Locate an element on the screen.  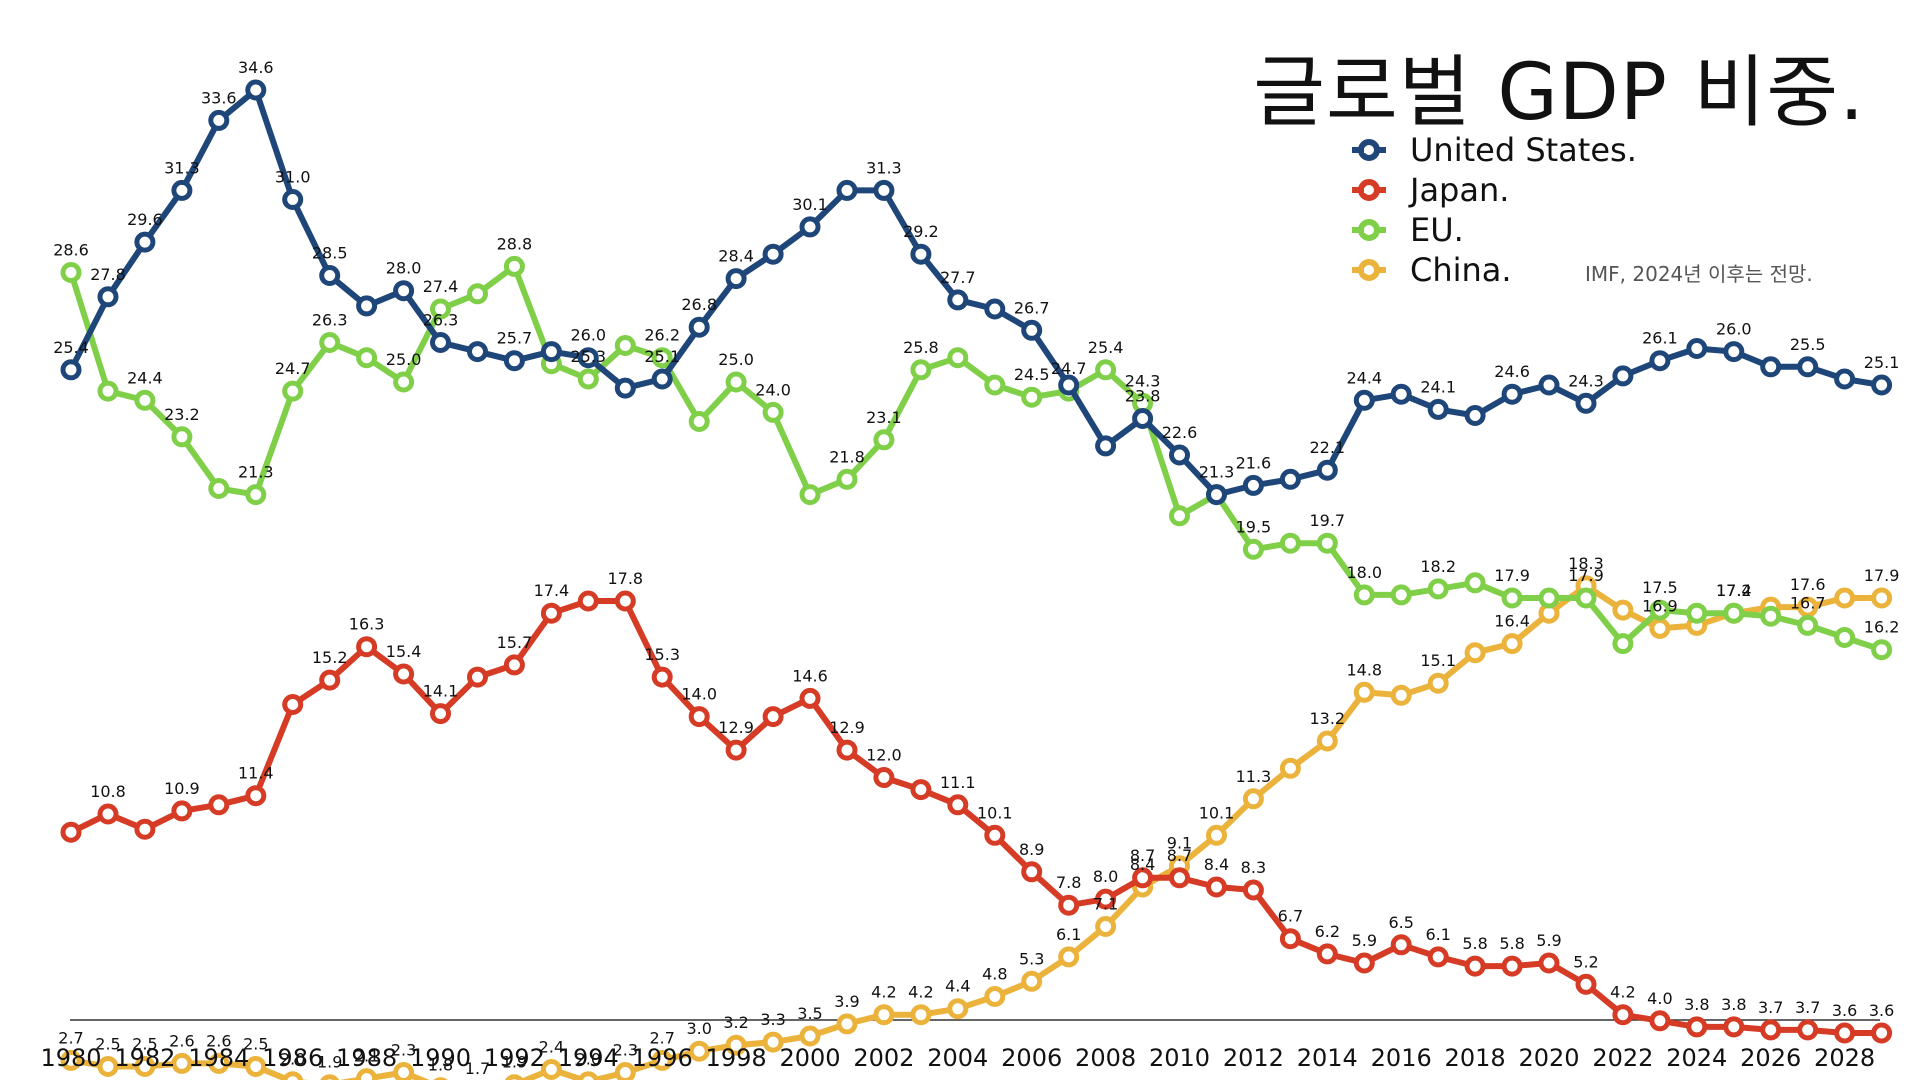
data-label: 25.8 is located at coordinates (921, 347).